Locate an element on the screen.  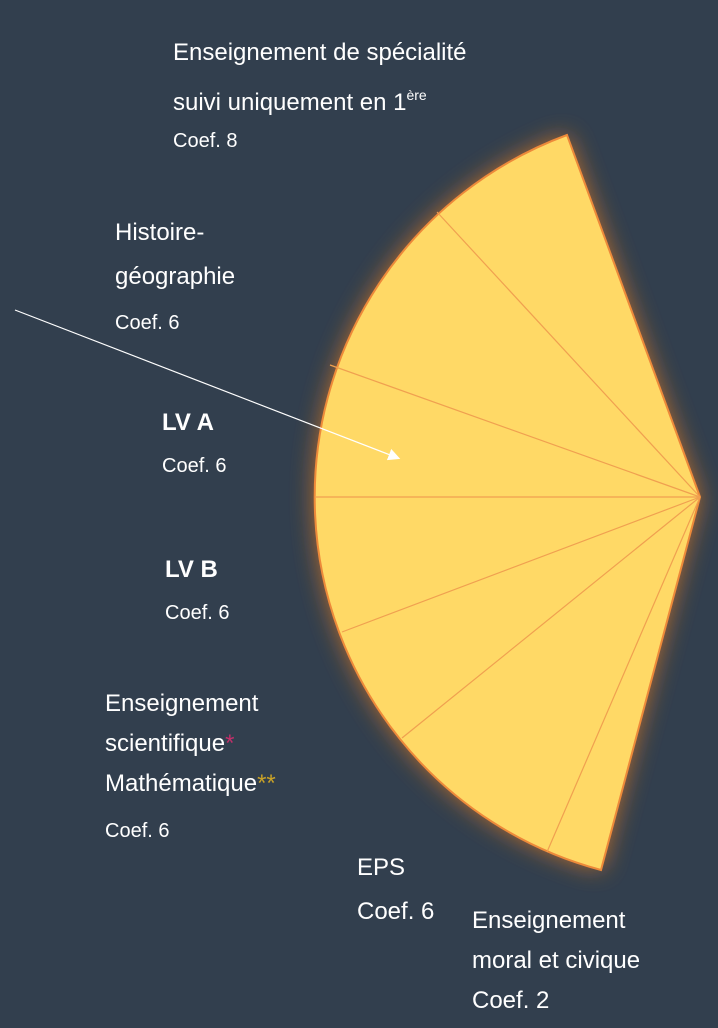
label: Enseignement de spécialité is located at coordinates (320, 52).